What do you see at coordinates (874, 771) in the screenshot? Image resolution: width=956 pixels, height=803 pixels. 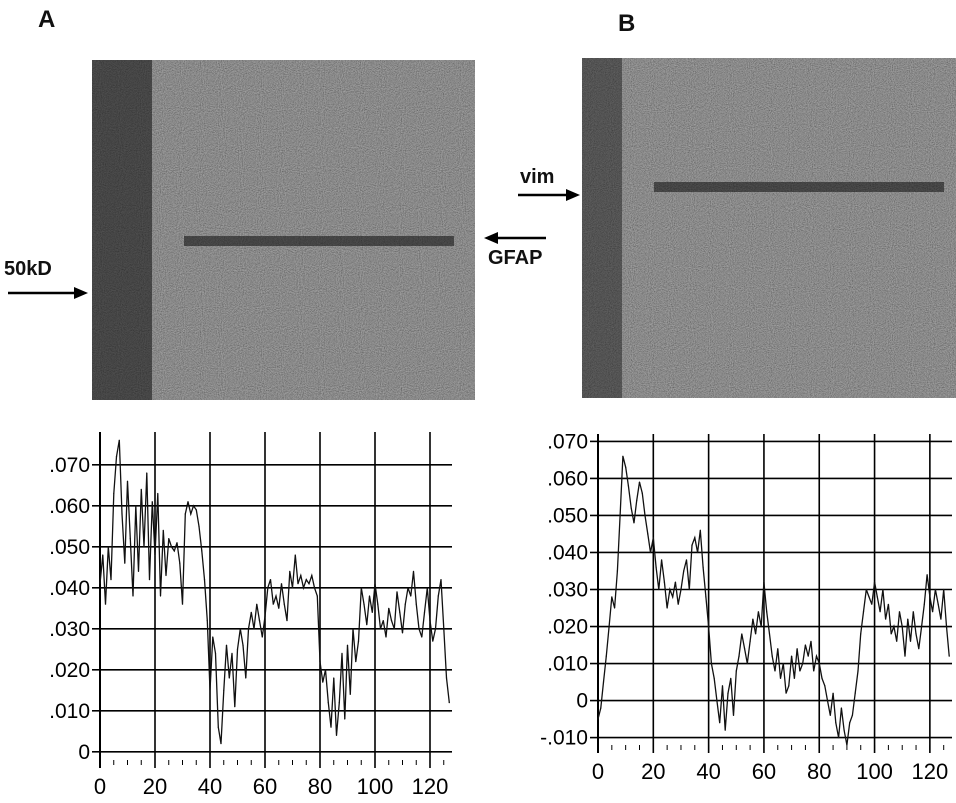 I see `chart-b-x-tick-label: 100` at bounding box center [874, 771].